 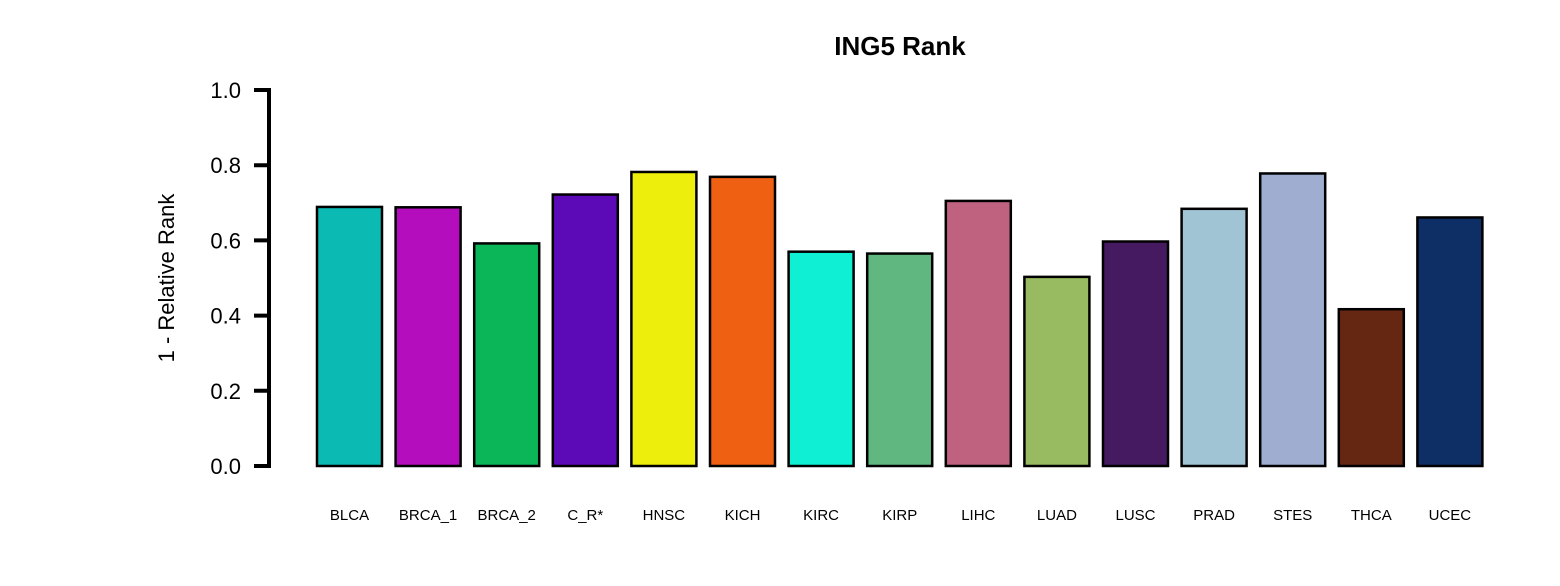 I want to click on bar-prad, so click(x=1214, y=337).